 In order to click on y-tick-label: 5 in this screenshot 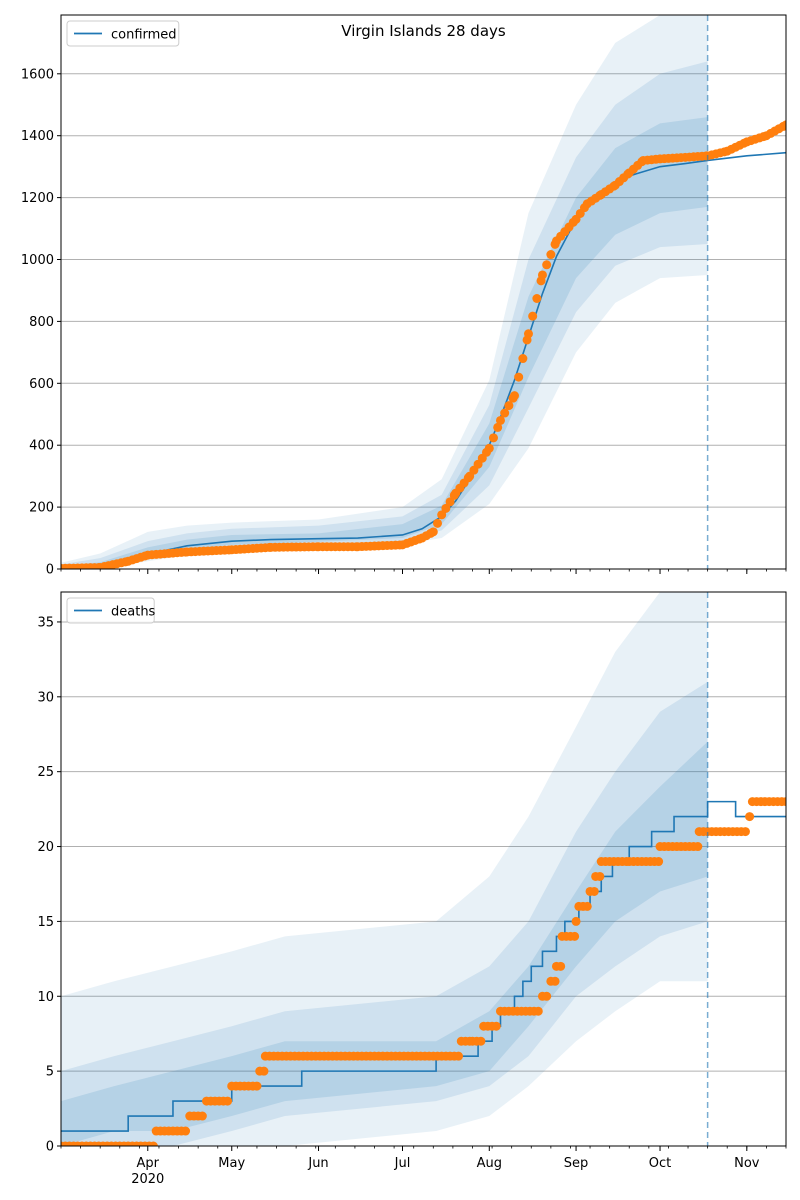, I will do `click(50, 1072)`.